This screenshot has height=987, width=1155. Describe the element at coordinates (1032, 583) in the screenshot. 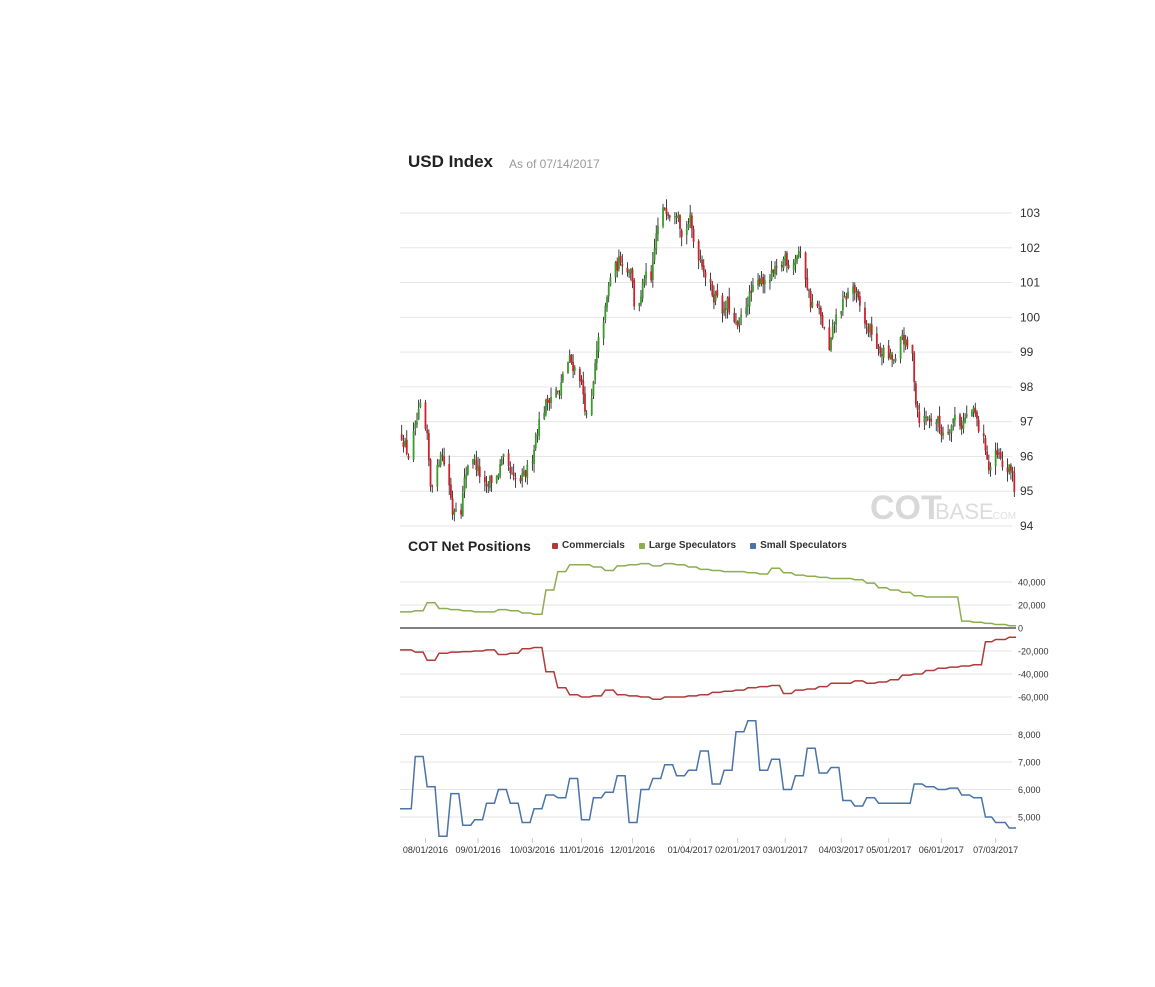

I see `cot-tick-label: 40,000` at that location.